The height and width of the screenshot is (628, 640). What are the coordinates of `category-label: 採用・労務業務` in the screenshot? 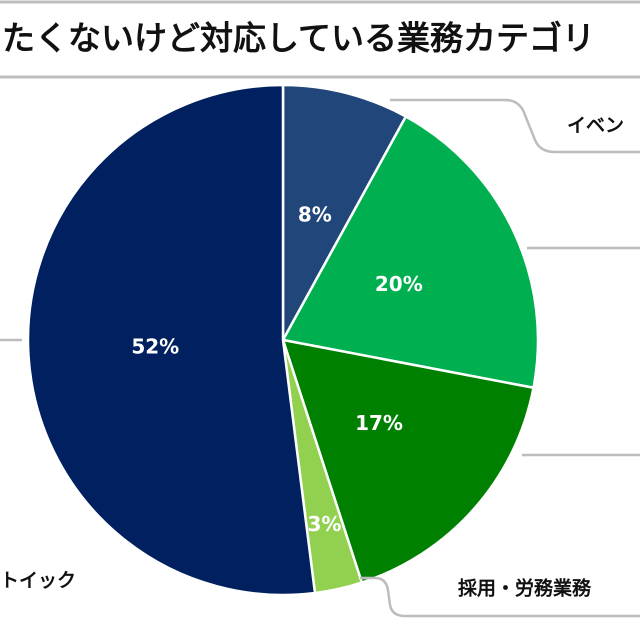 It's located at (525, 588).